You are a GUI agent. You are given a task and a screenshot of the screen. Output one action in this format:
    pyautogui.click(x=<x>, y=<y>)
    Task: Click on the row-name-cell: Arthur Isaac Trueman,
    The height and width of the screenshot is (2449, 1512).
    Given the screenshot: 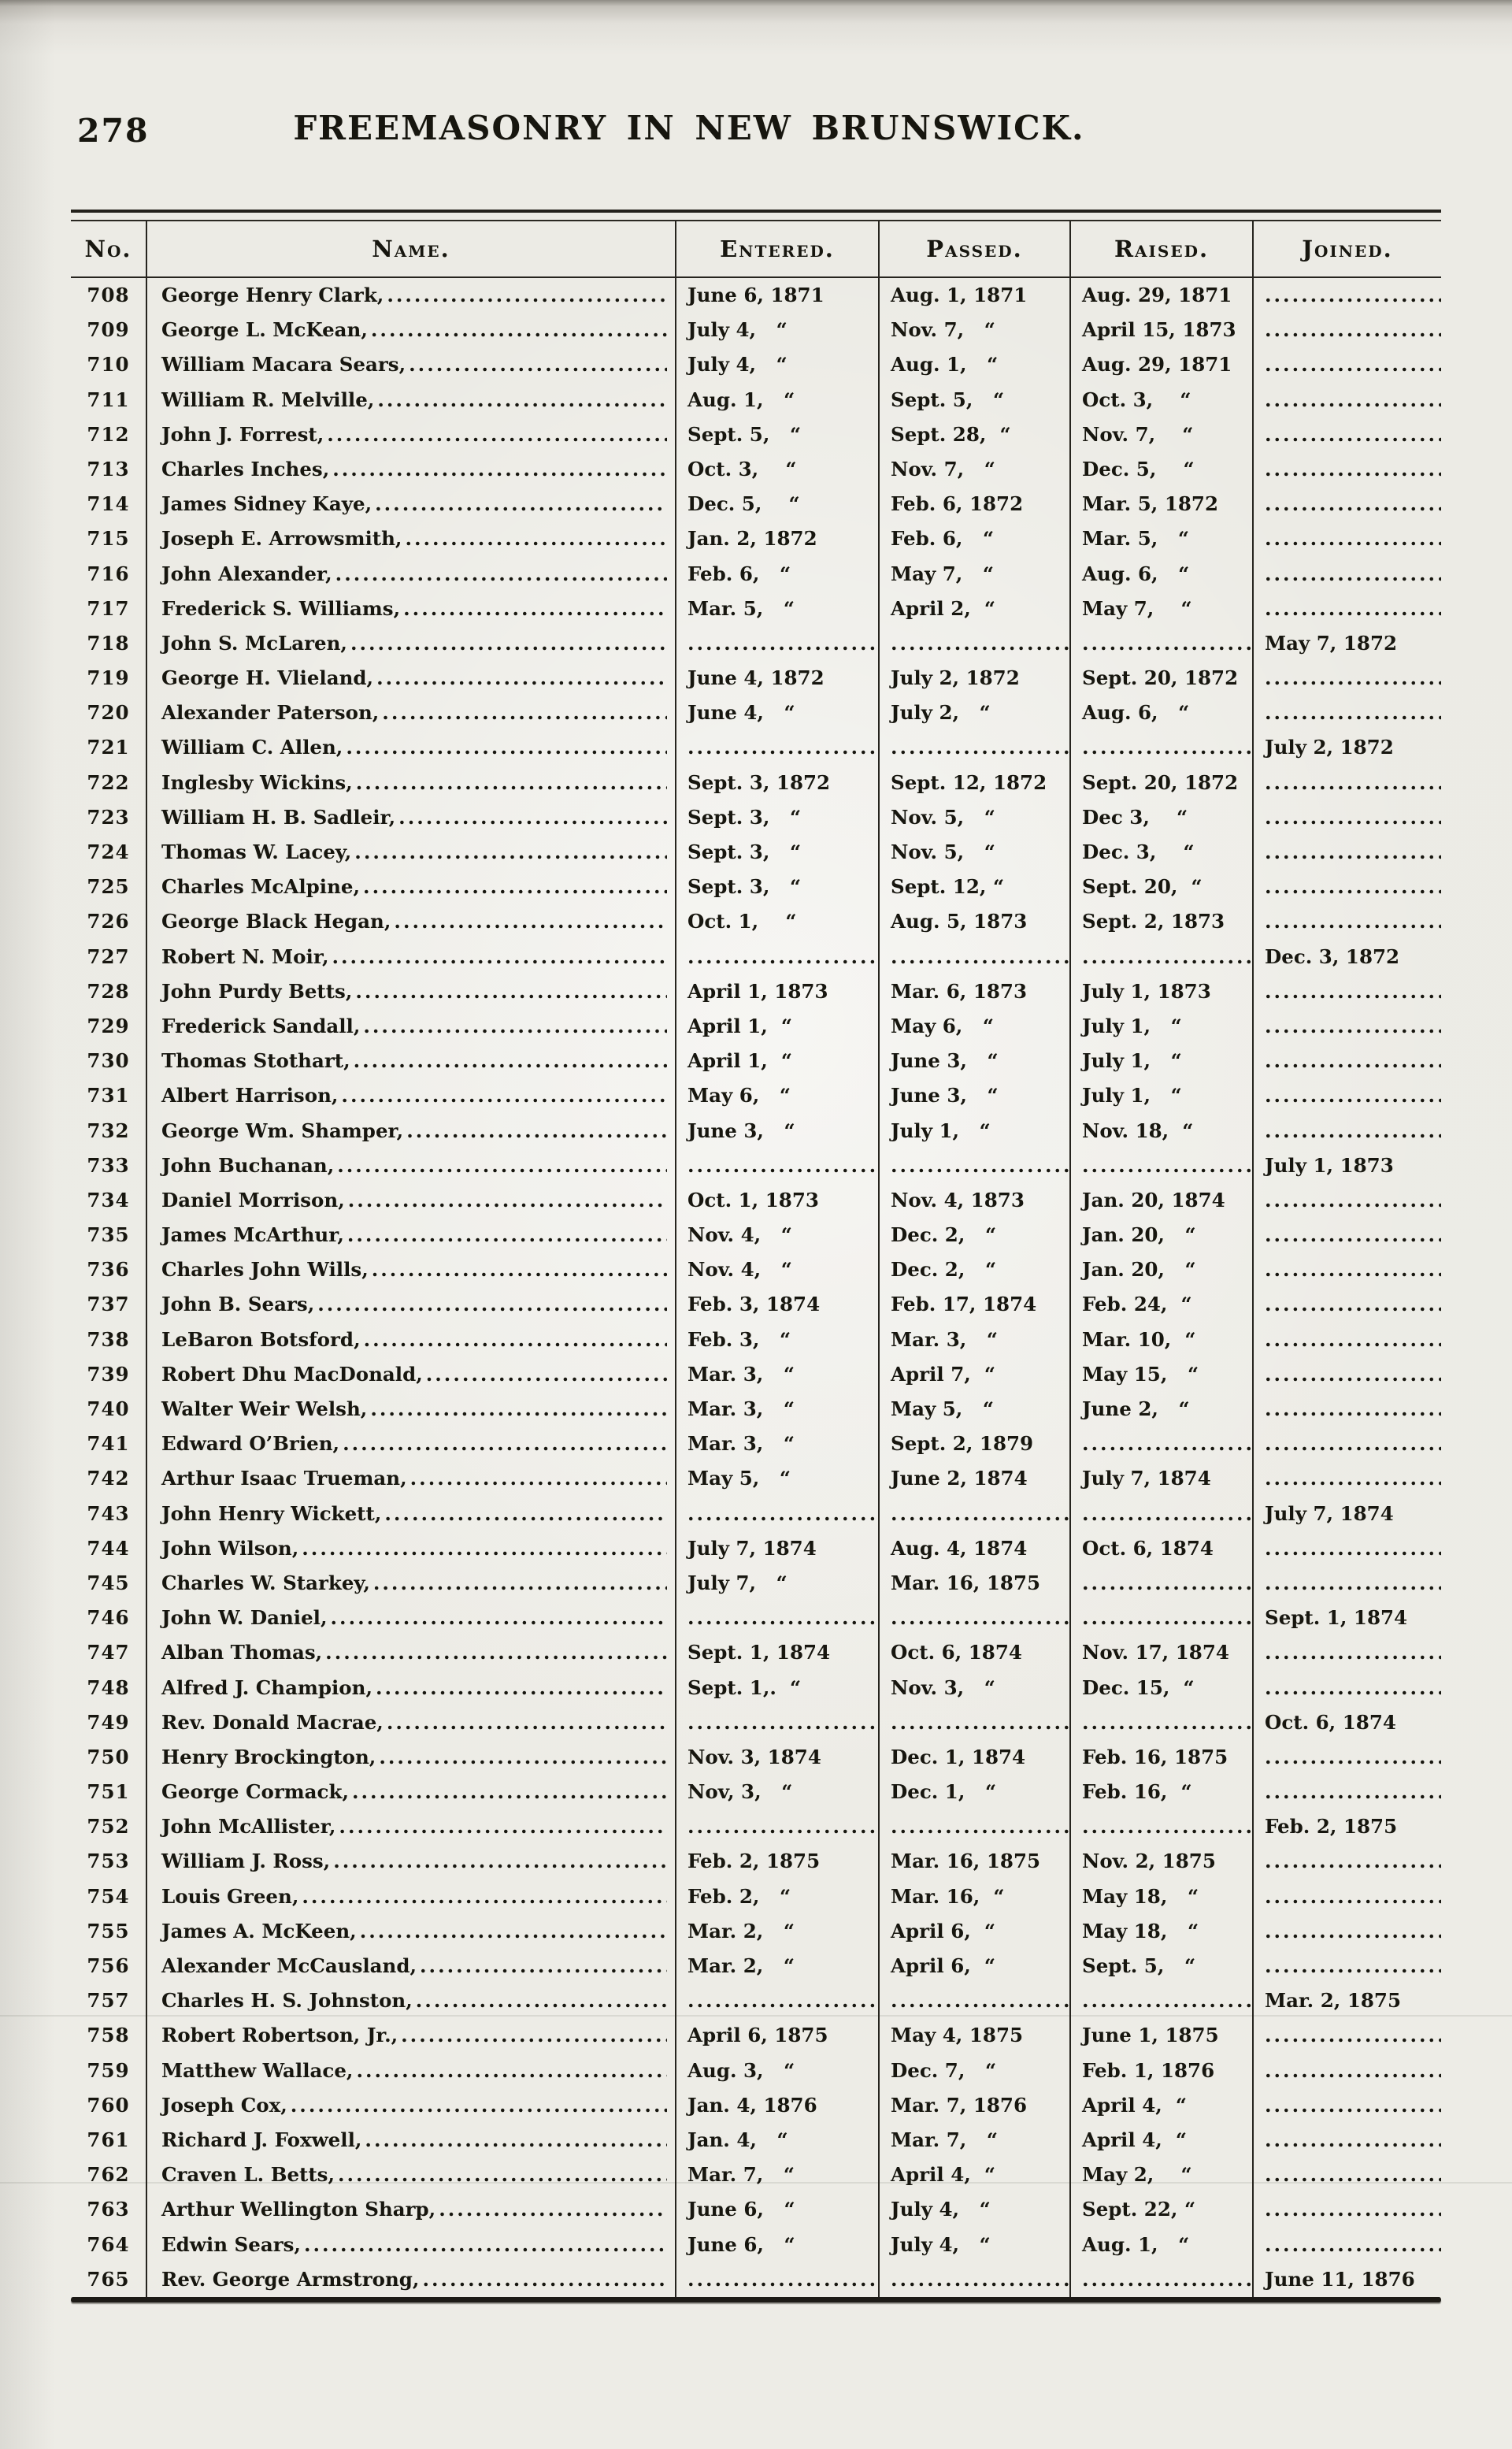 What is the action you would take?
    pyautogui.click(x=410, y=1479)
    